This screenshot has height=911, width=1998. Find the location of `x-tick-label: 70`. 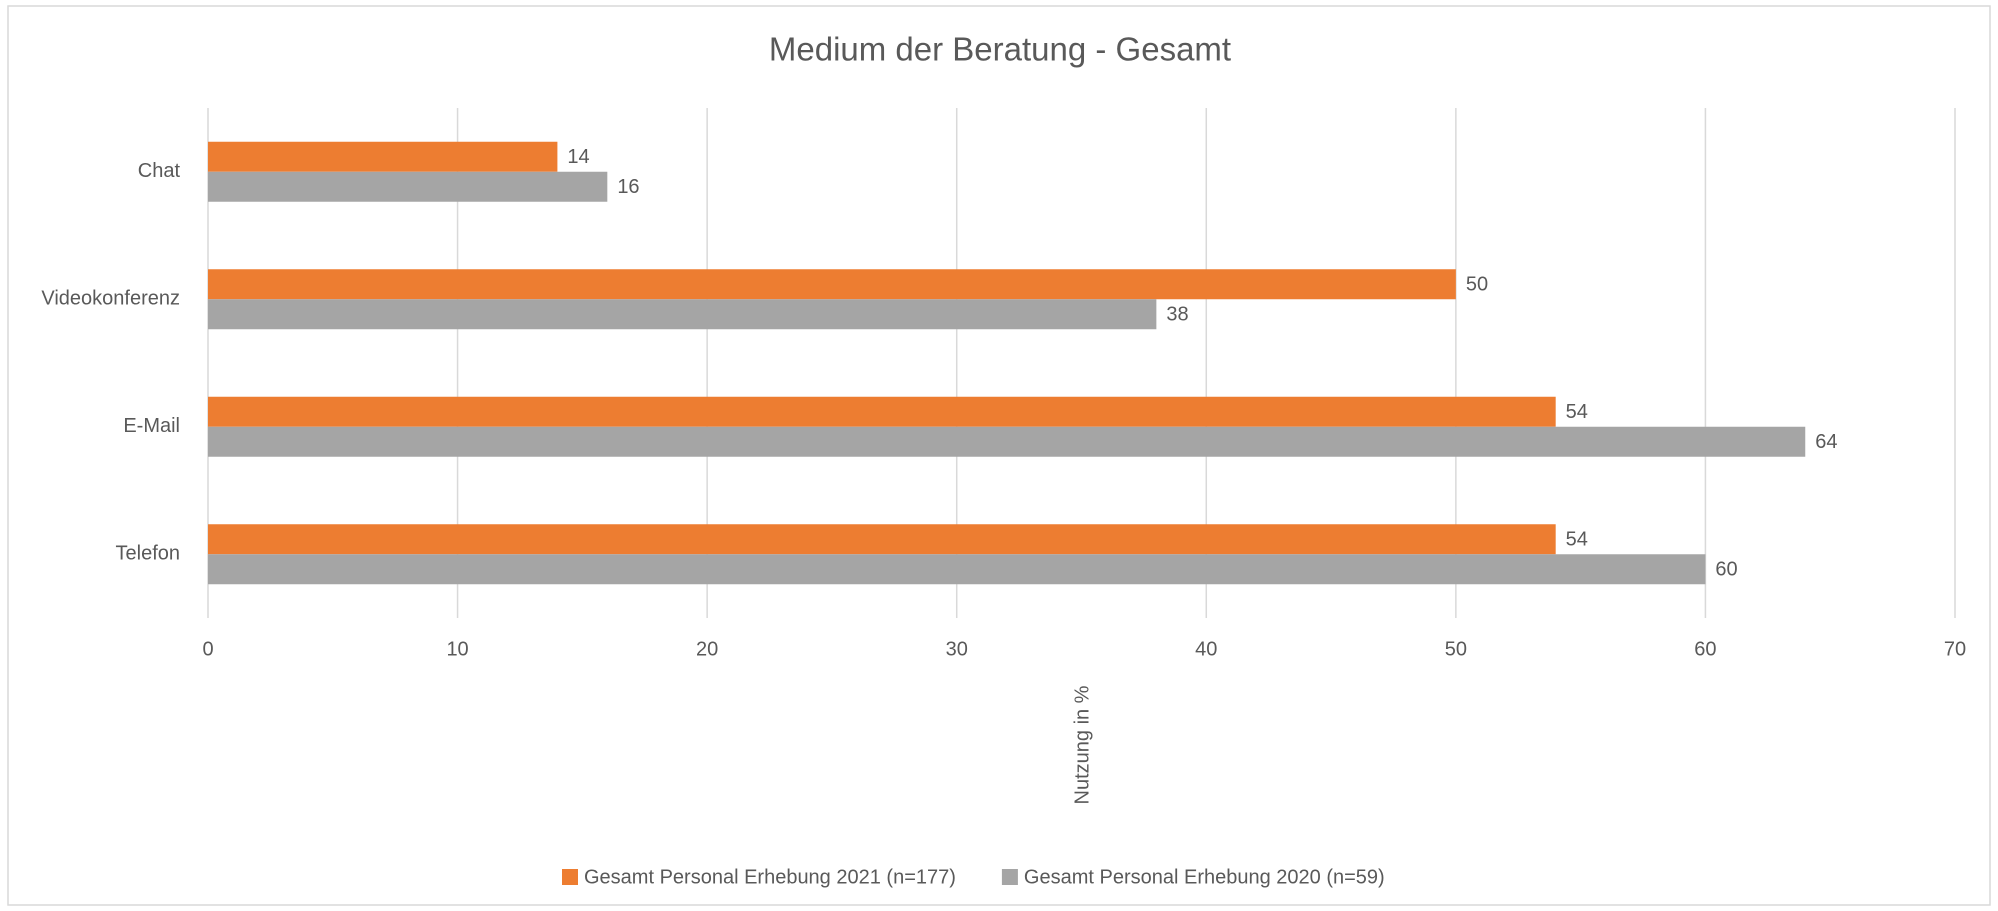

x-tick-label: 70 is located at coordinates (1955, 649).